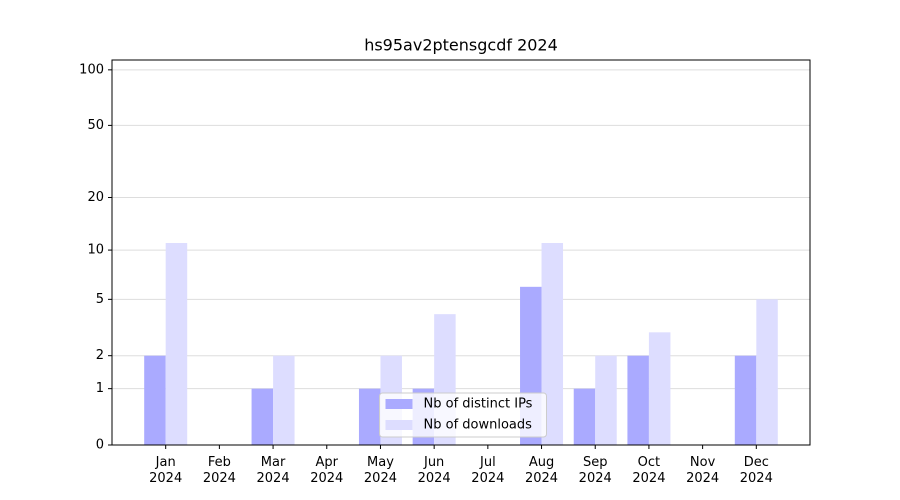 This screenshot has height=500, width=900. I want to click on x-tick-label: Jan 2024, so click(165, 470).